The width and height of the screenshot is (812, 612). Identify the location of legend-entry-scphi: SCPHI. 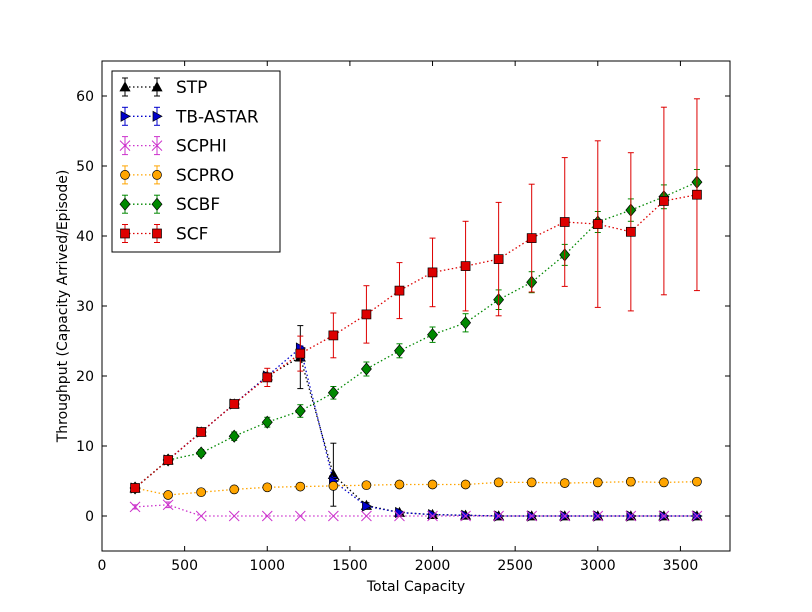
(173, 146).